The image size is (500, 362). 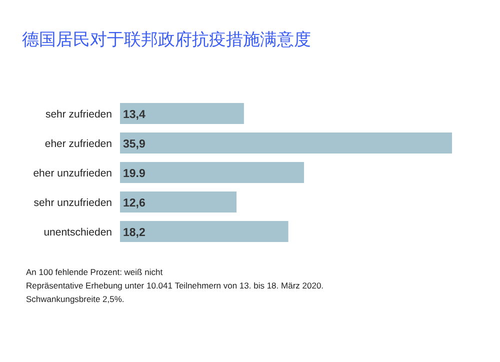 What do you see at coordinates (78, 114) in the screenshot?
I see `y-tick-label: sehr zufrieden` at bounding box center [78, 114].